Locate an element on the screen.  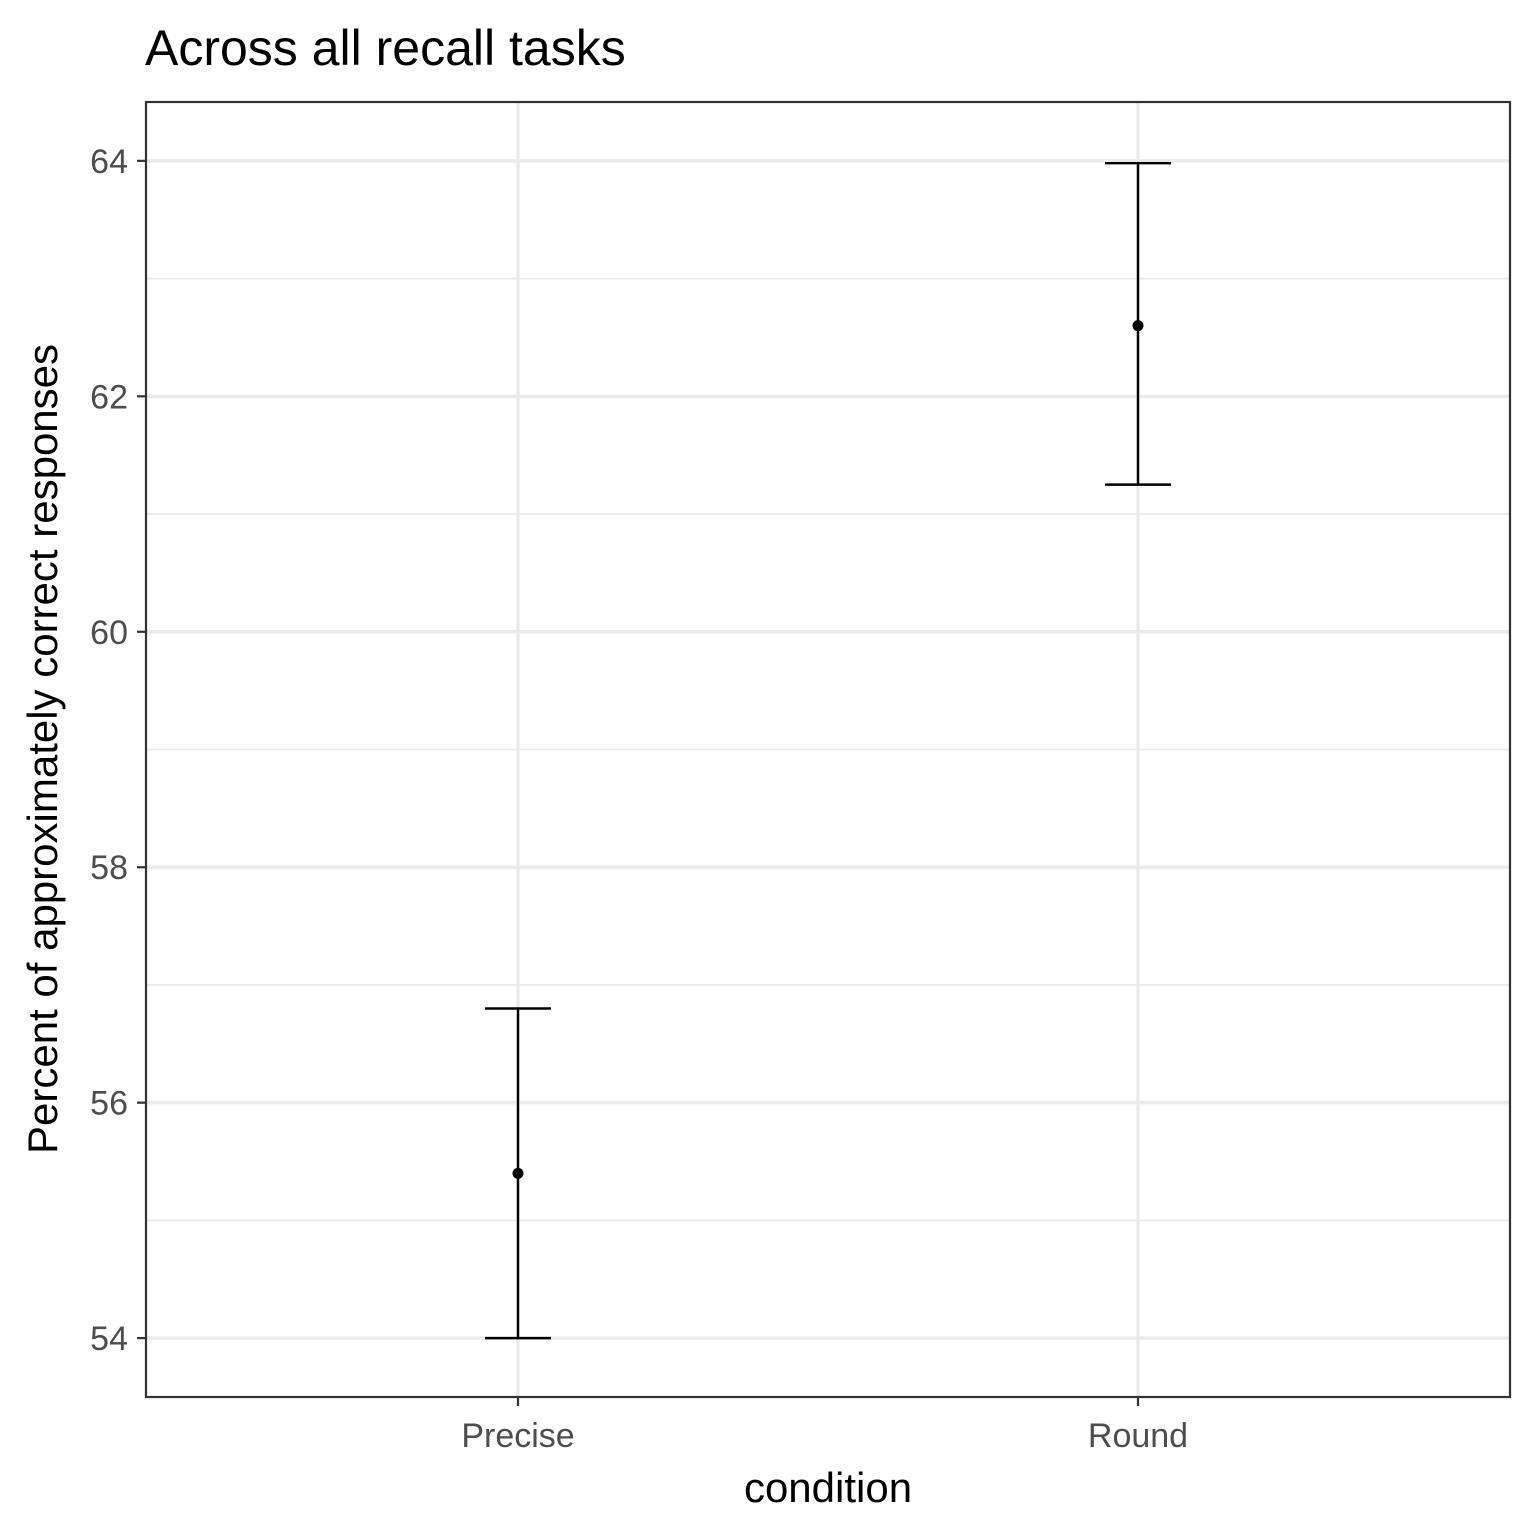
y-tick-label: 64 is located at coordinates (109, 162).